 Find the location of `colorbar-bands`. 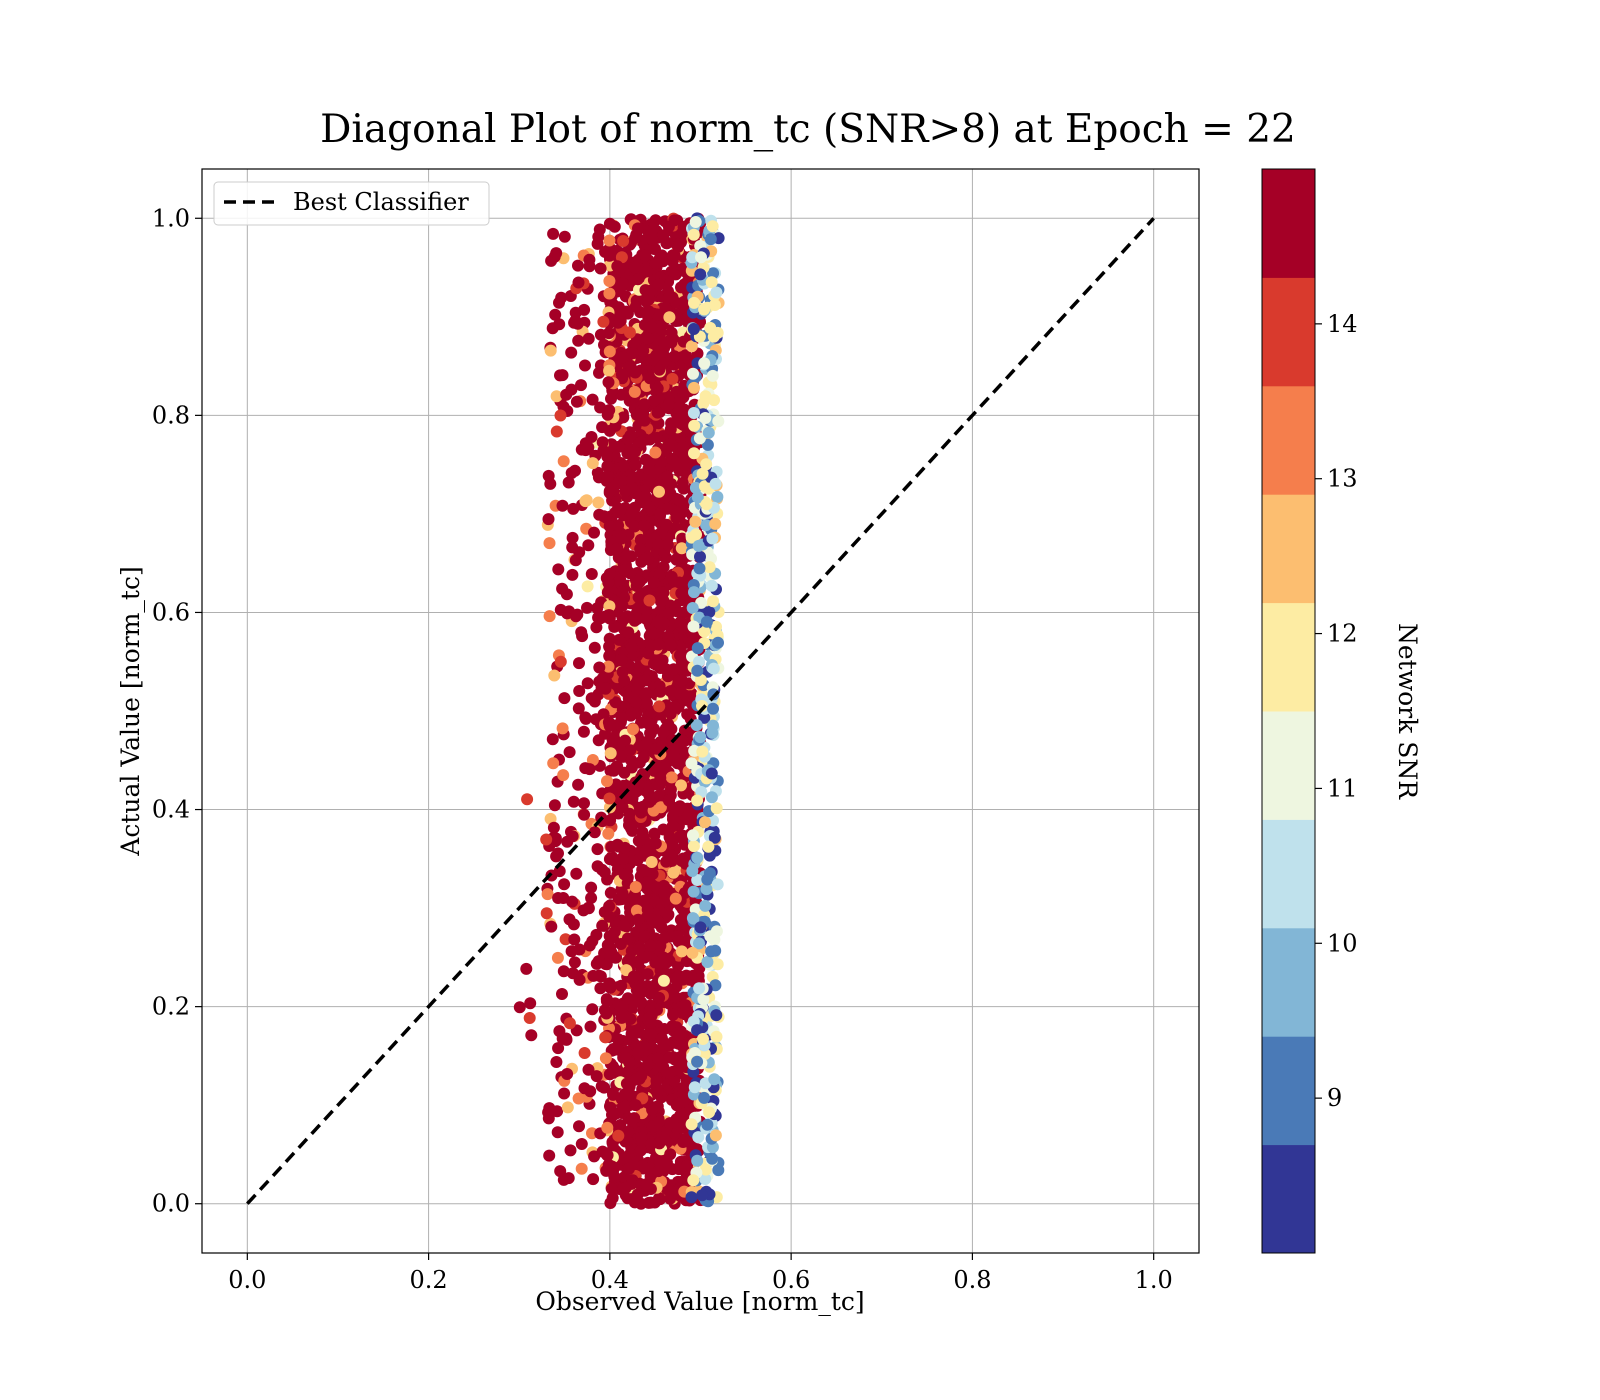

colorbar-bands is located at coordinates (1288, 711).